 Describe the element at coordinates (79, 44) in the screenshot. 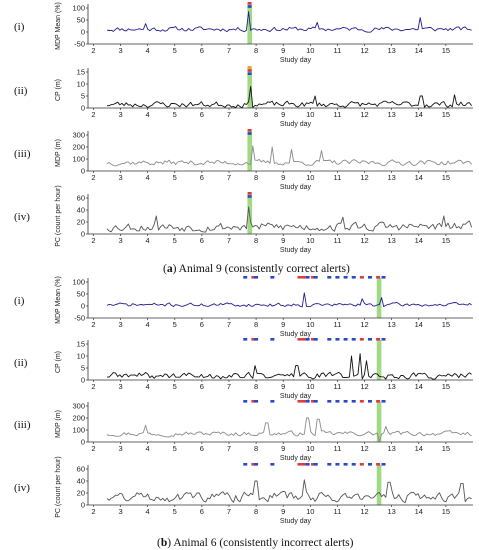

I see `y-tick-label: -50` at that location.